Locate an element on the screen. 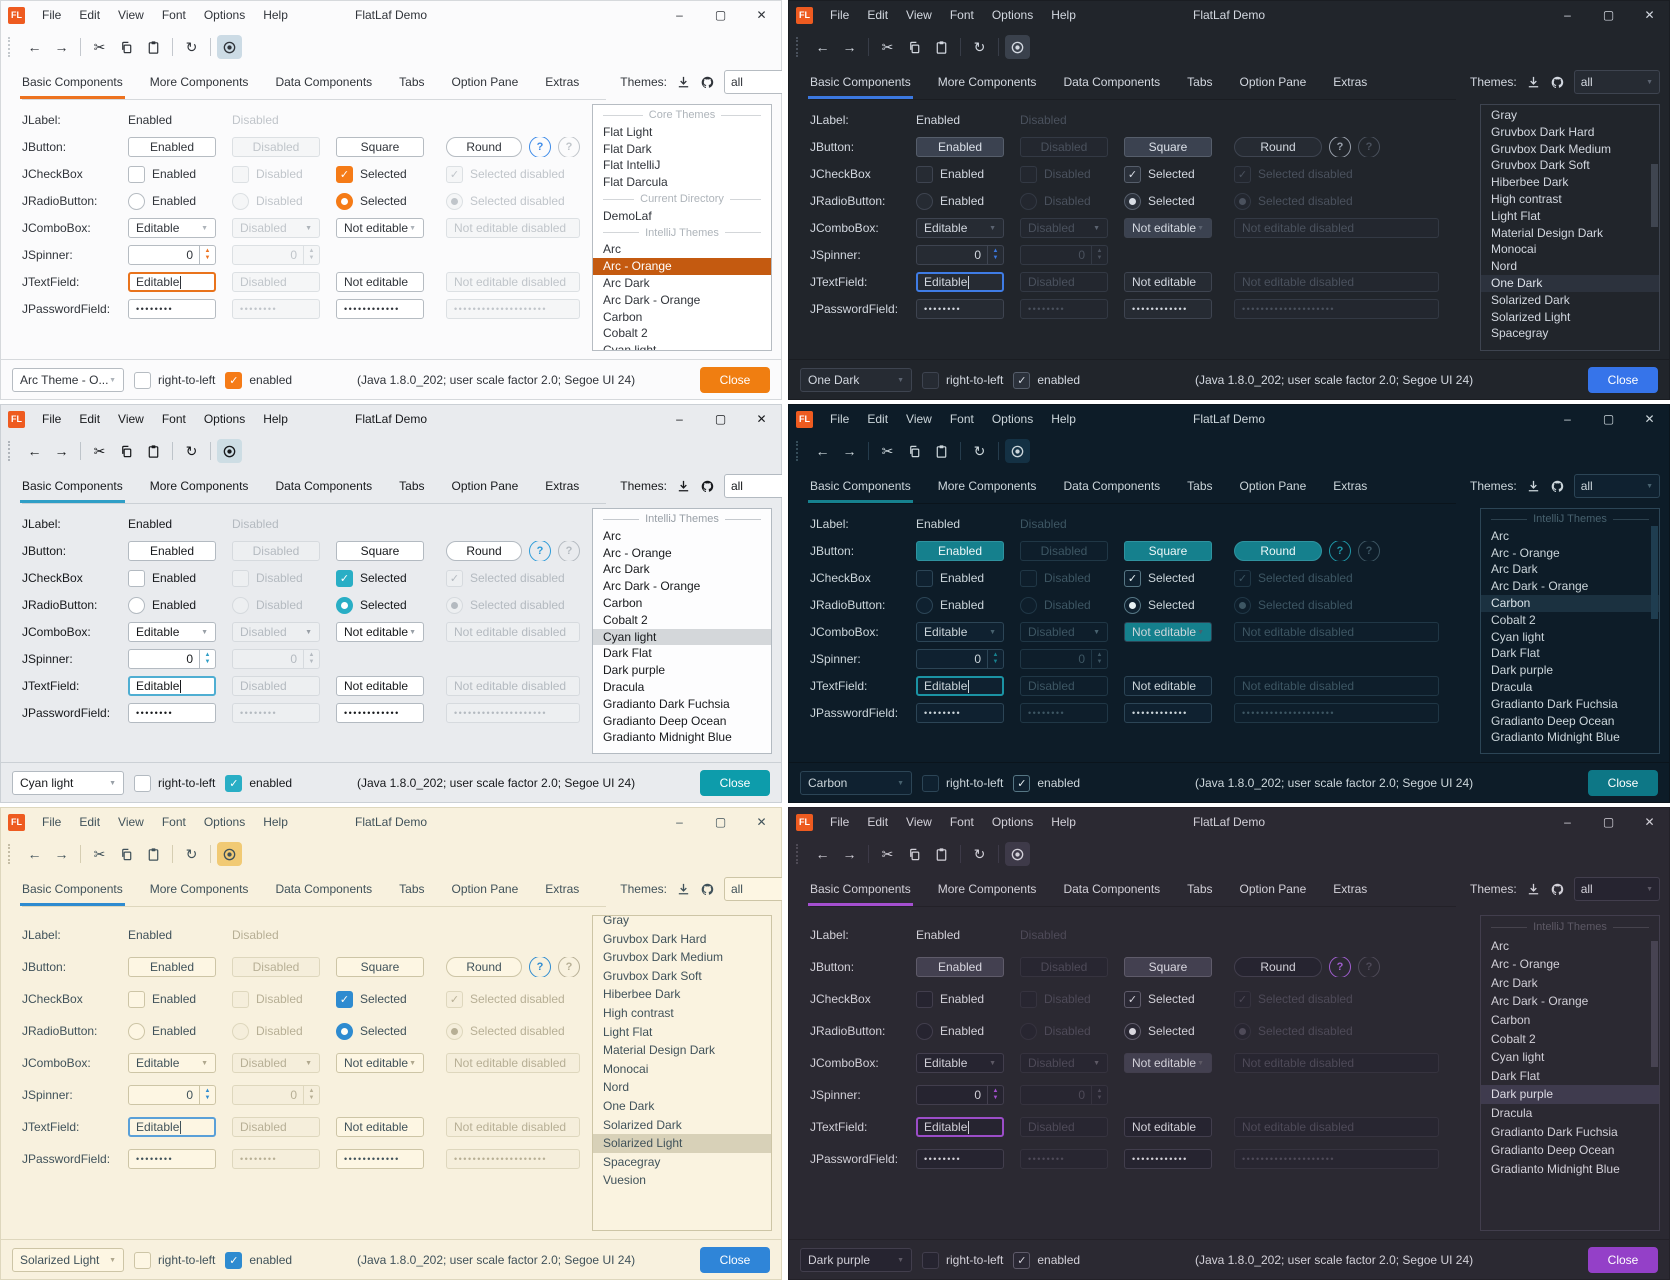 Image resolution: width=1670 pixels, height=1280 pixels. checkbox-enabled: Enabled is located at coordinates (950, 174).